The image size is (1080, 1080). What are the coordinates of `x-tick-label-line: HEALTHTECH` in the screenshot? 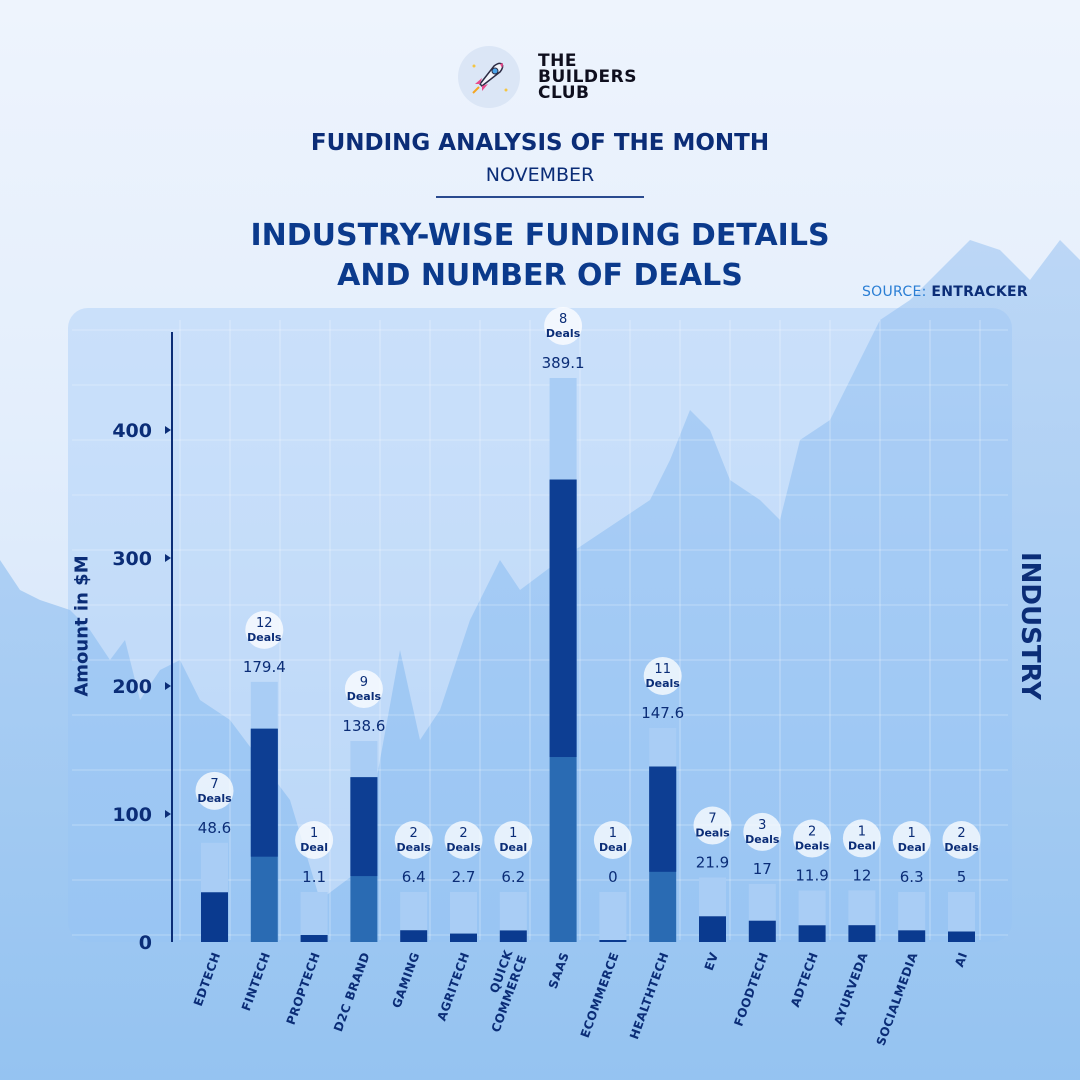 It's located at (649, 995).